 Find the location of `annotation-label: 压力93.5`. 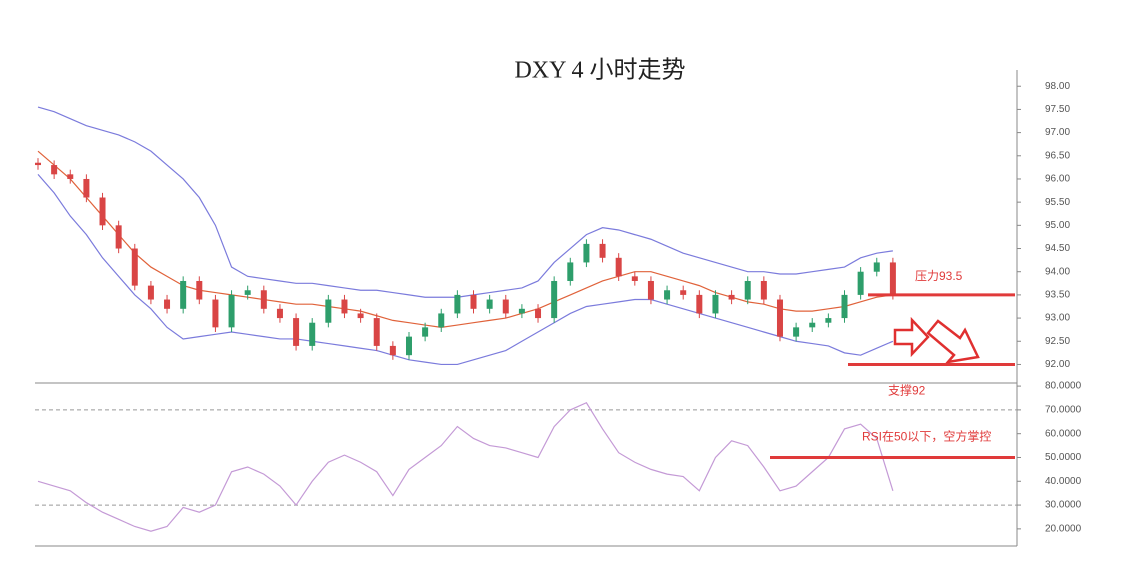

annotation-label: 压力93.5 is located at coordinates (939, 276).